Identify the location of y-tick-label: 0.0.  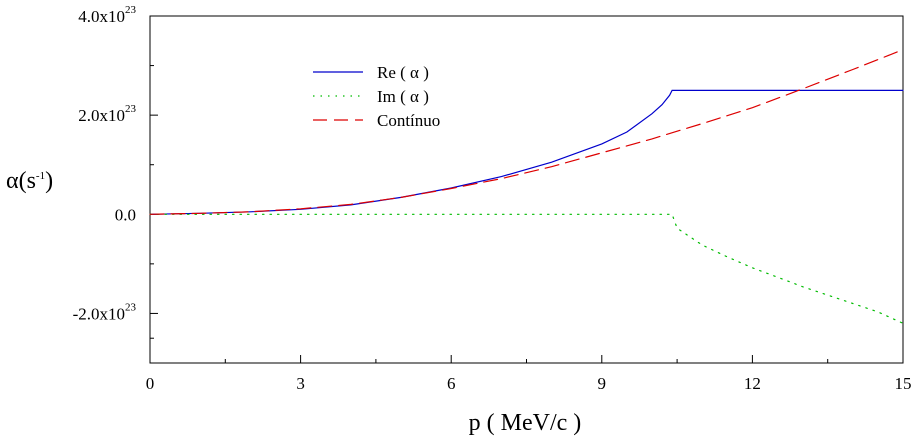
(125, 214).